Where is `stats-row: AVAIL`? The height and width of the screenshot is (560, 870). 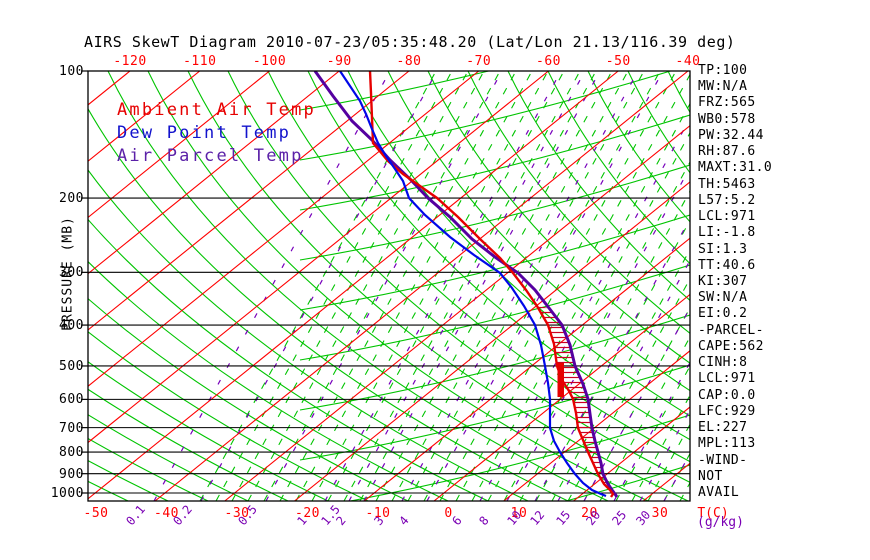
stats-row: AVAIL is located at coordinates (719, 492).